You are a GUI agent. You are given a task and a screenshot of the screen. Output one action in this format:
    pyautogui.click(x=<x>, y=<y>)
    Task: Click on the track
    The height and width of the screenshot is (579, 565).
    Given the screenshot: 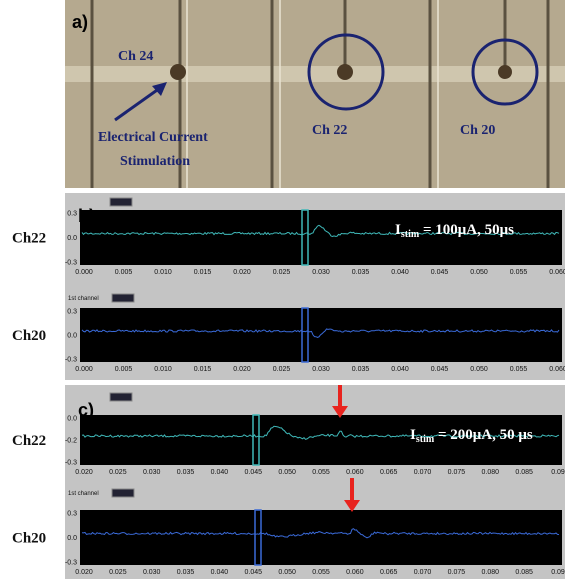 What is the action you would take?
    pyautogui.click(x=315, y=74)
    